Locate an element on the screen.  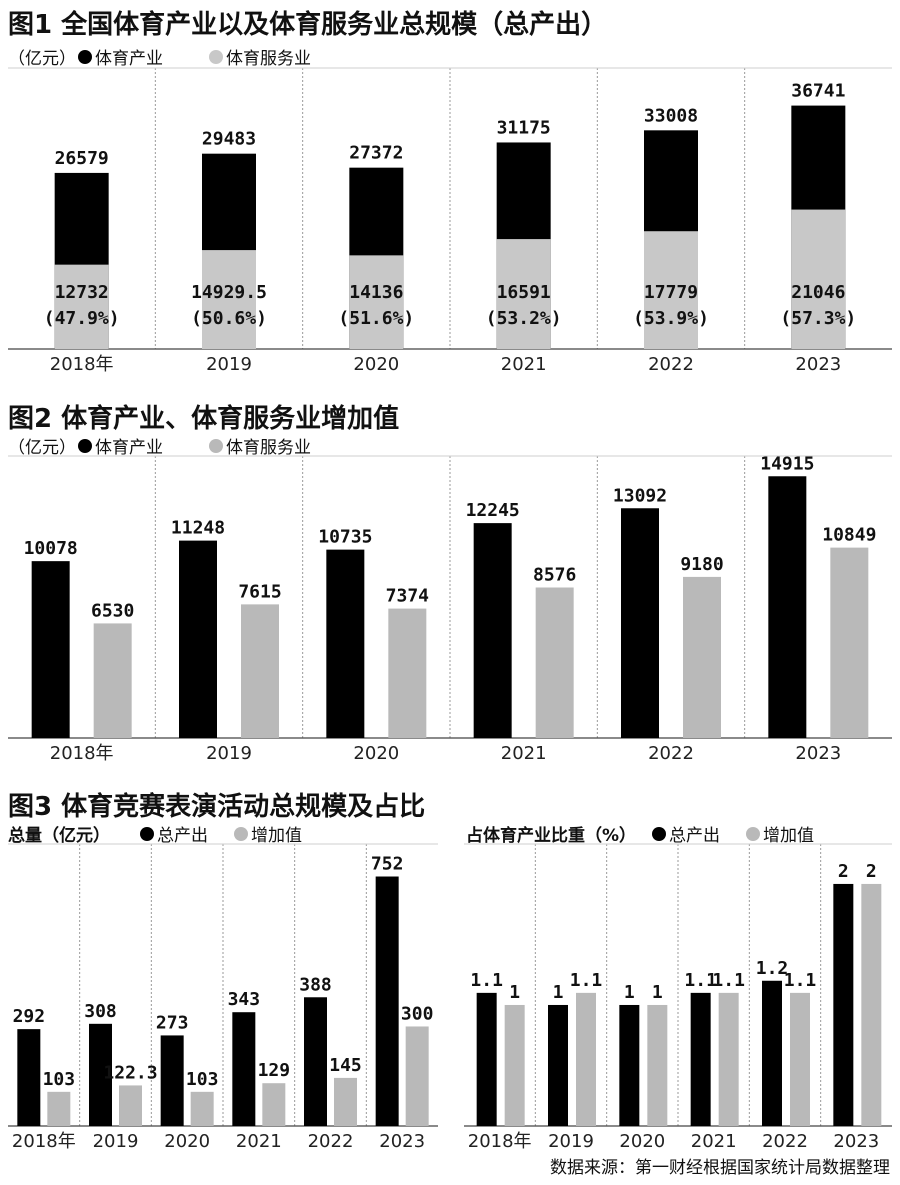
data-label: 1.2 is located at coordinates (772, 968).